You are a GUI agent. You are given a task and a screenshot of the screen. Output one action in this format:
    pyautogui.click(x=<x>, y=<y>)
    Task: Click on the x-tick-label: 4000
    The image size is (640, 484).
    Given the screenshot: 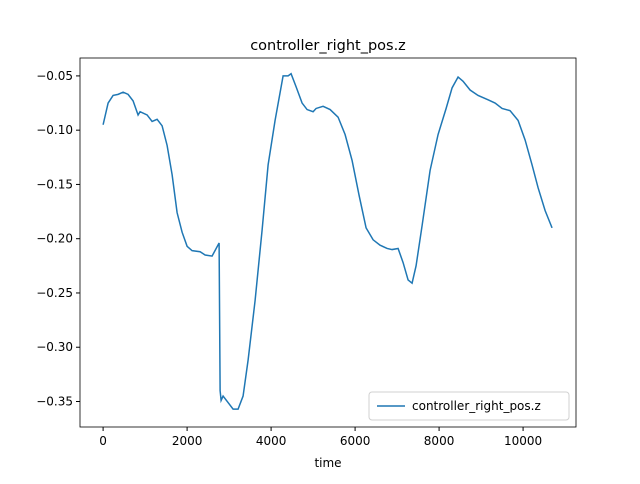 What is the action you would take?
    pyautogui.click(x=271, y=441)
    